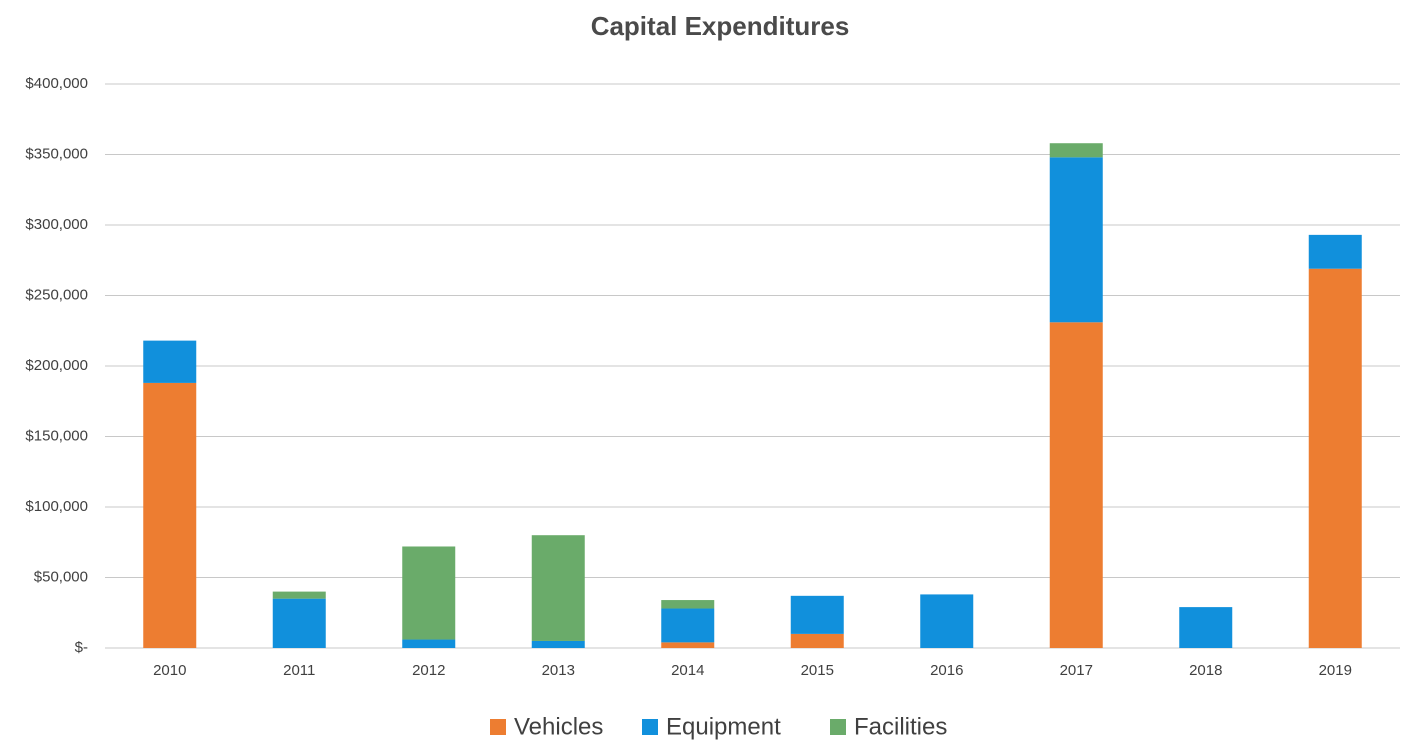 This screenshot has height=742, width=1402. I want to click on x-tick-label: 2015, so click(817, 670).